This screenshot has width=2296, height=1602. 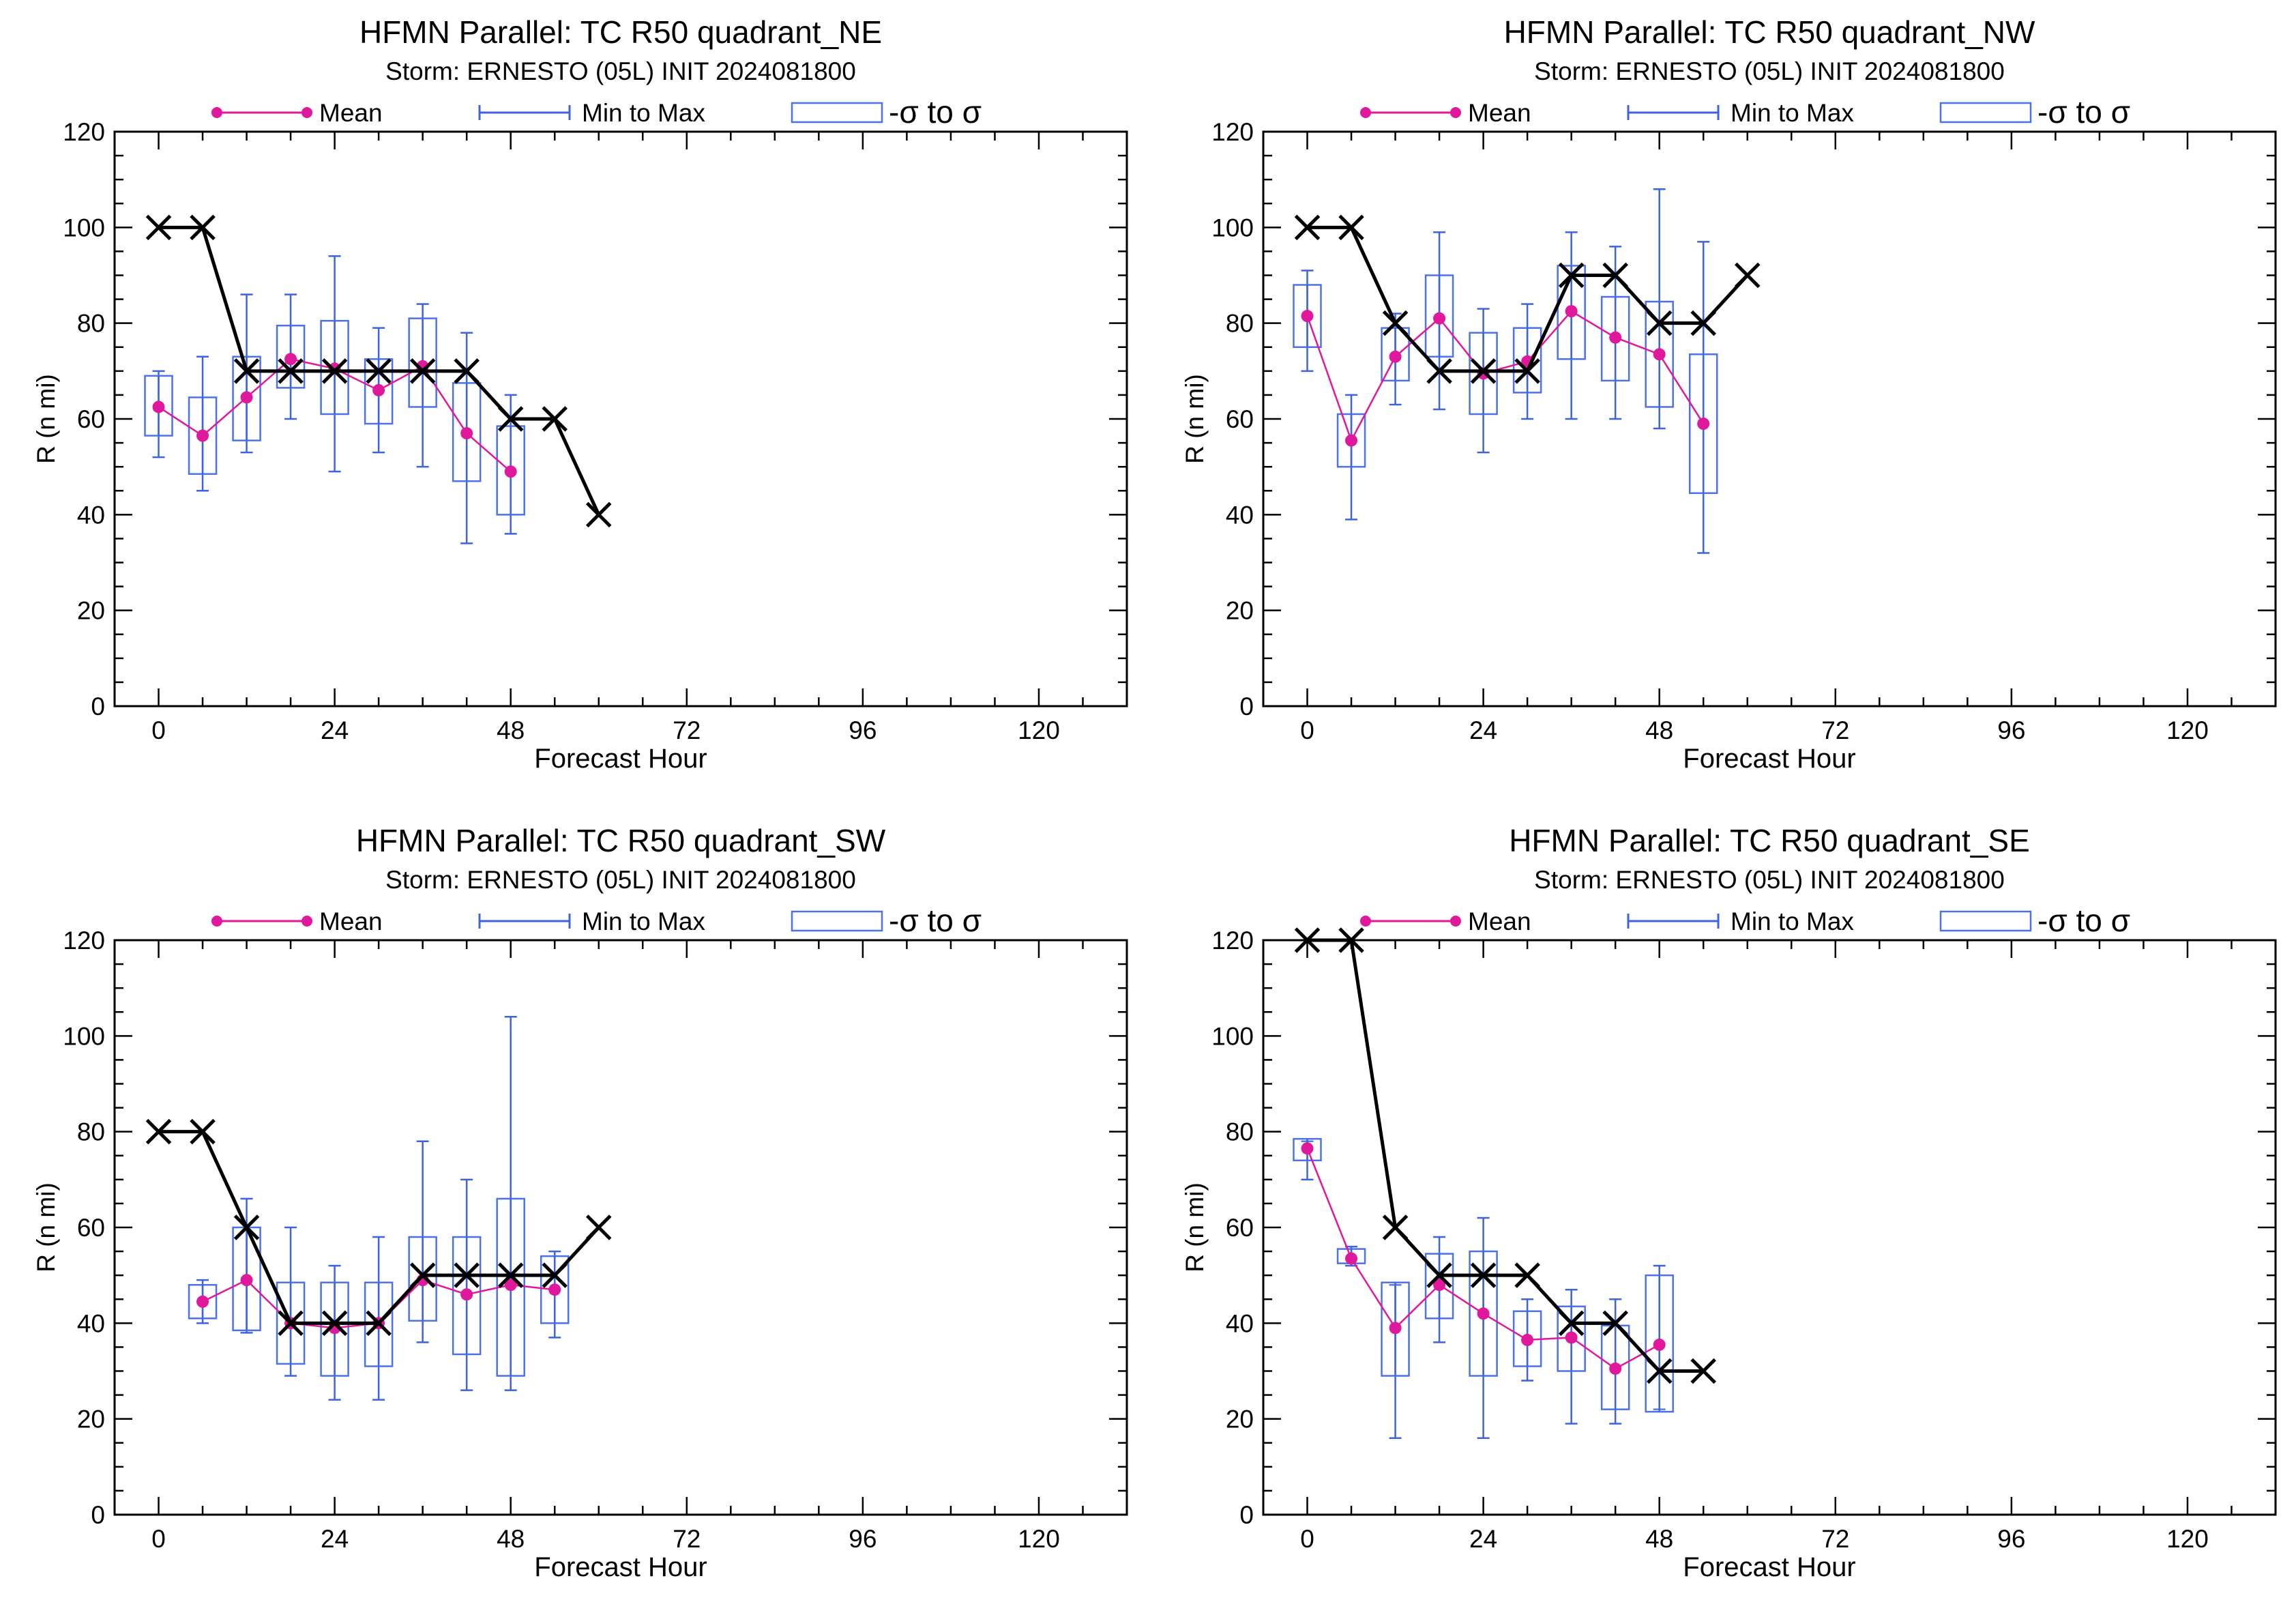 What do you see at coordinates (621, 1567) in the screenshot?
I see `x-axis-label: Forecast Hour` at bounding box center [621, 1567].